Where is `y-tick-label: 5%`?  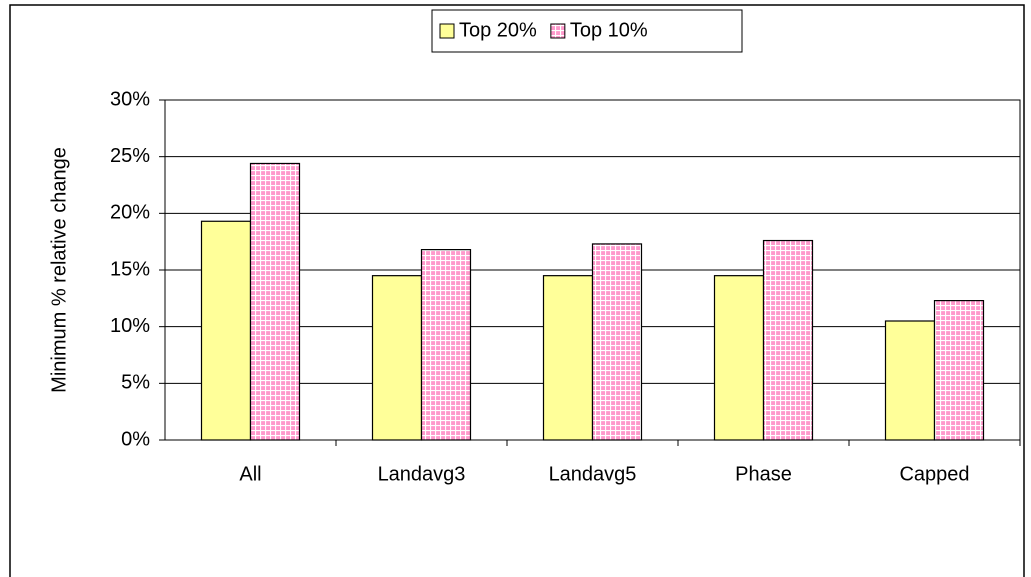 y-tick-label: 5% is located at coordinates (135, 383).